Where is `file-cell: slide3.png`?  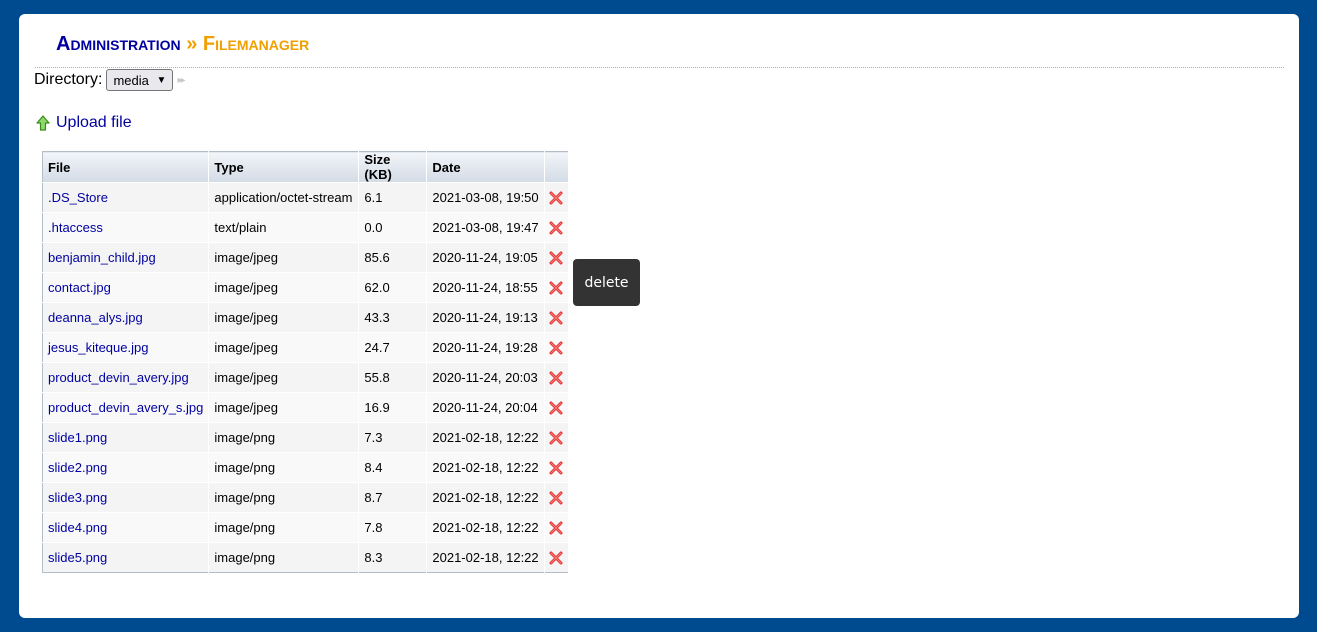 file-cell: slide3.png is located at coordinates (126, 497).